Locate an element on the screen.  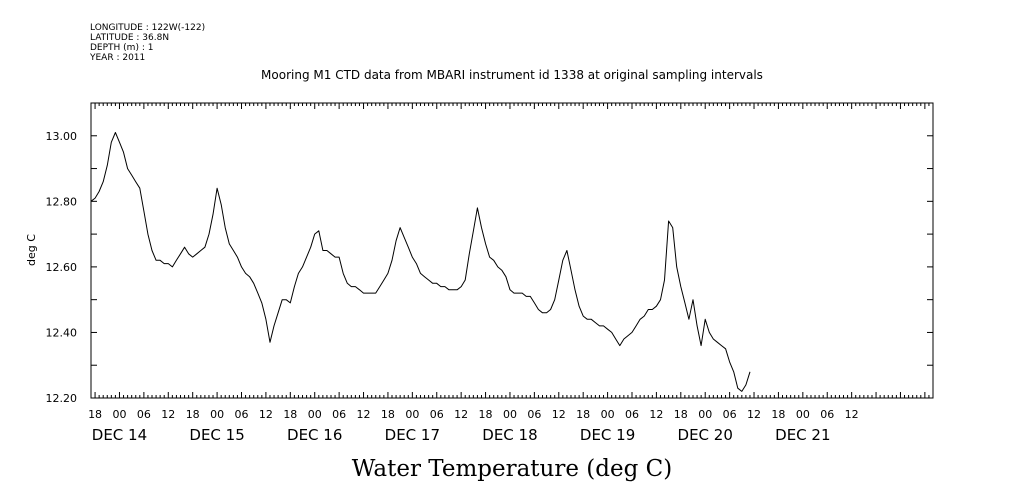
y-tick-label: 12.40 is located at coordinates (62, 332).